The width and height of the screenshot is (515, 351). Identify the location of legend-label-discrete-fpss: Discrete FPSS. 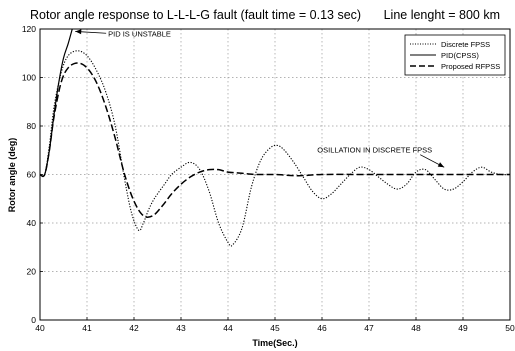
(465, 44).